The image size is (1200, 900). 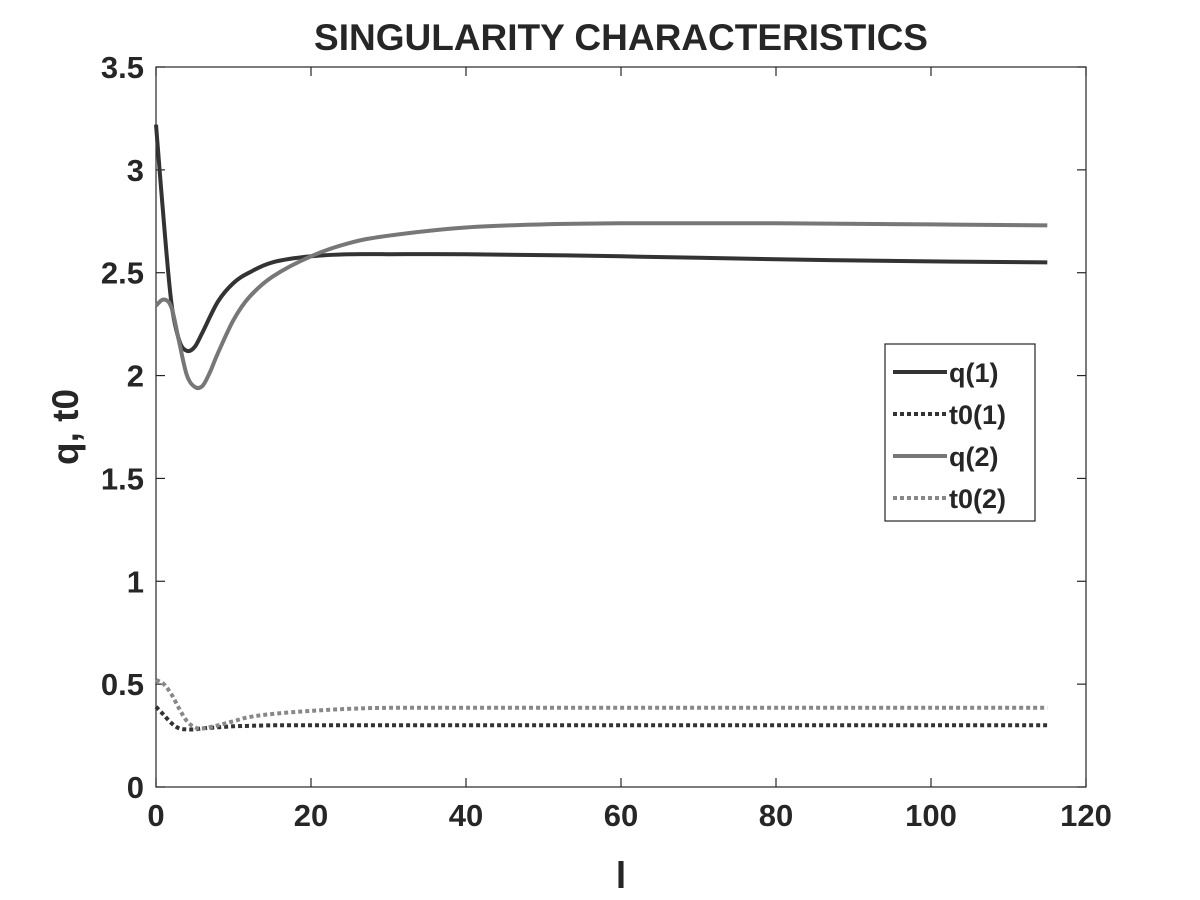 What do you see at coordinates (621, 875) in the screenshot?
I see `x-axis-label: l` at bounding box center [621, 875].